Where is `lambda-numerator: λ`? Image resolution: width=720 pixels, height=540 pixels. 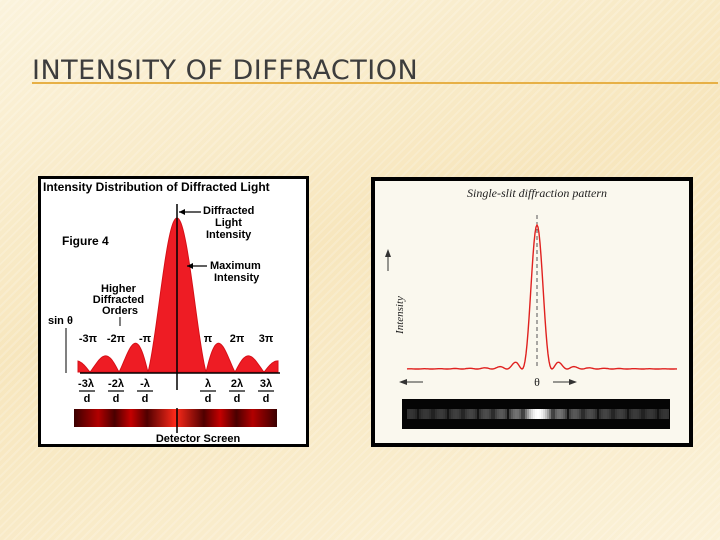 lambda-numerator: λ is located at coordinates (208, 384).